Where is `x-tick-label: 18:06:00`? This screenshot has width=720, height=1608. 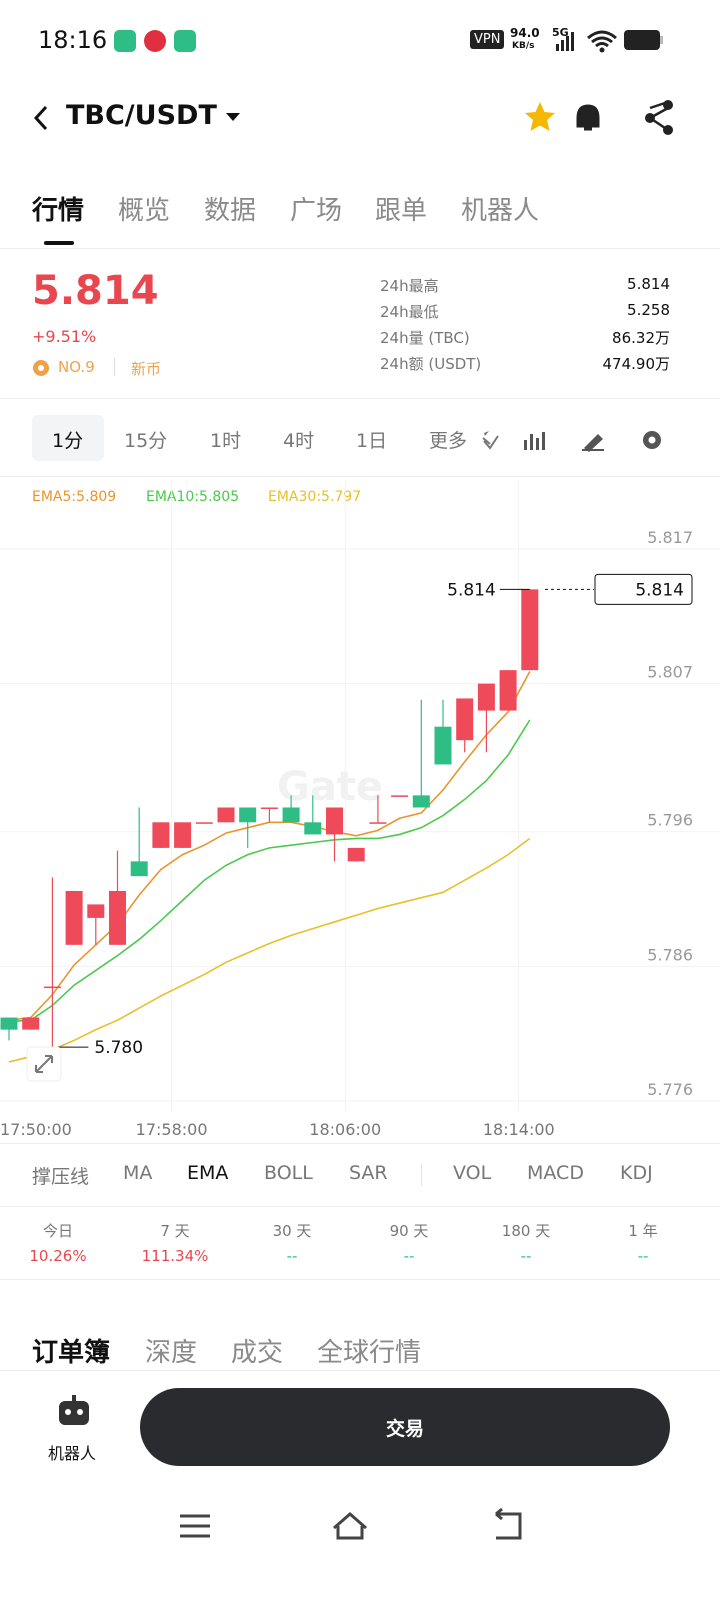
x-tick-label: 18:06:00 is located at coordinates (345, 1129).